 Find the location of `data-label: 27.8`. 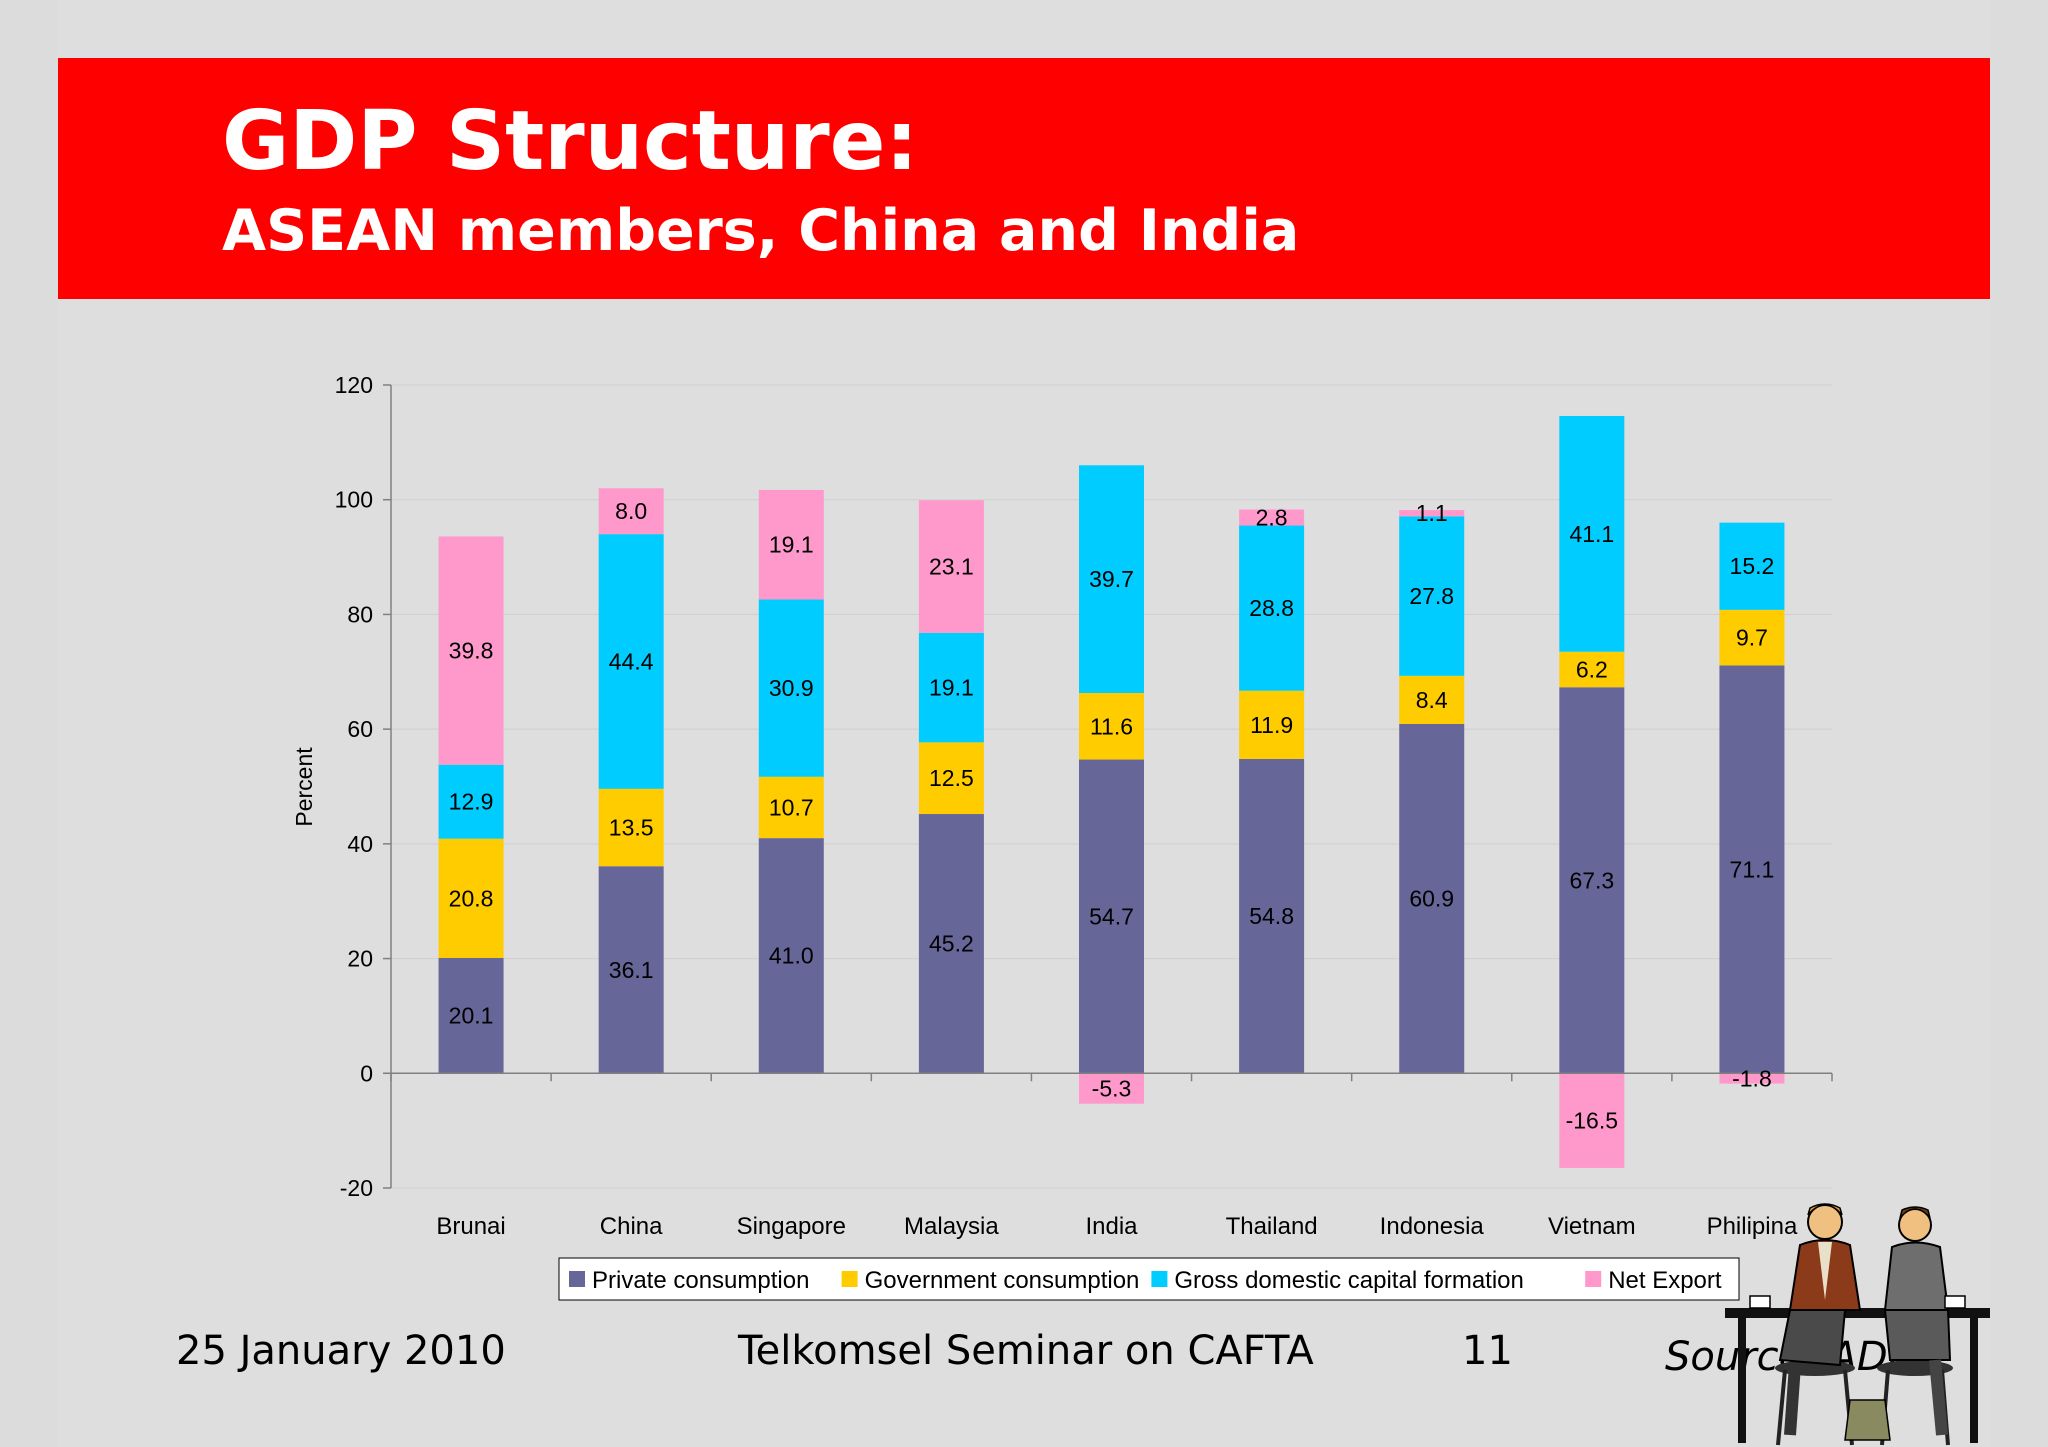

data-label: 27.8 is located at coordinates (1431, 596).